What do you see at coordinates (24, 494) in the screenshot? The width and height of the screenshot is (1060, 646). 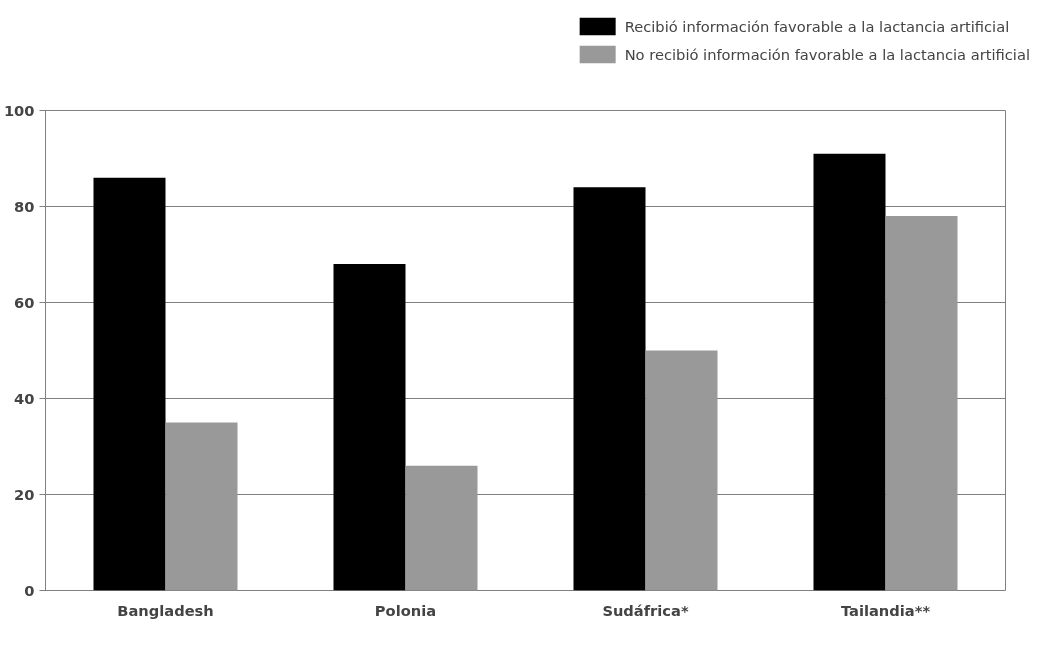 I see `y-tick-label: 20` at bounding box center [24, 494].